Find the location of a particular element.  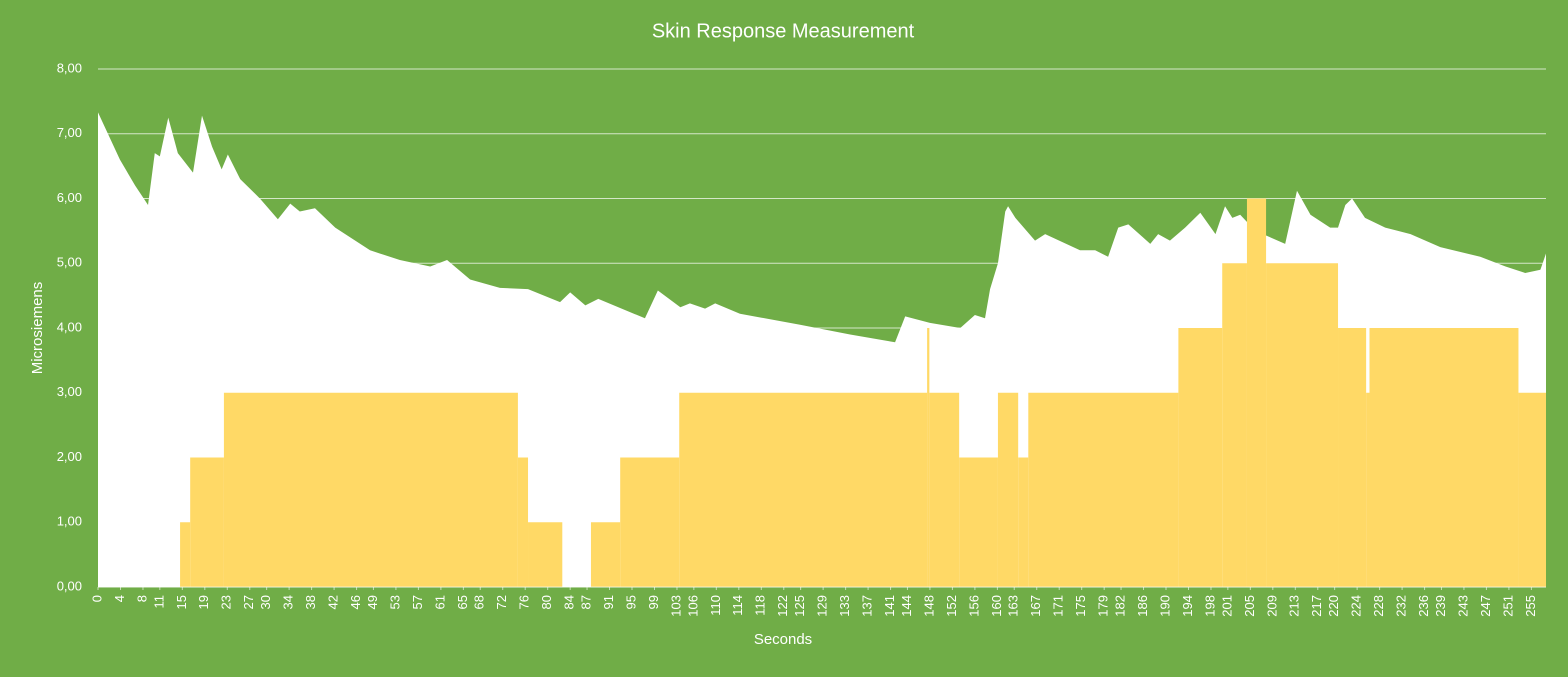

x-tick-label: 61 is located at coordinates (439, 602).